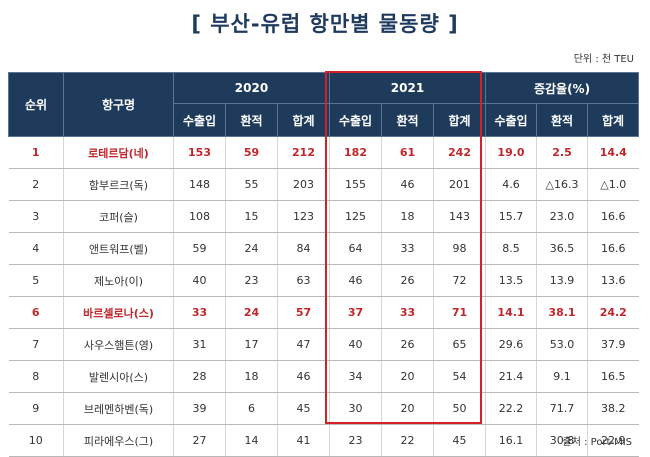  I want to click on value-cell: 242, so click(459, 152).